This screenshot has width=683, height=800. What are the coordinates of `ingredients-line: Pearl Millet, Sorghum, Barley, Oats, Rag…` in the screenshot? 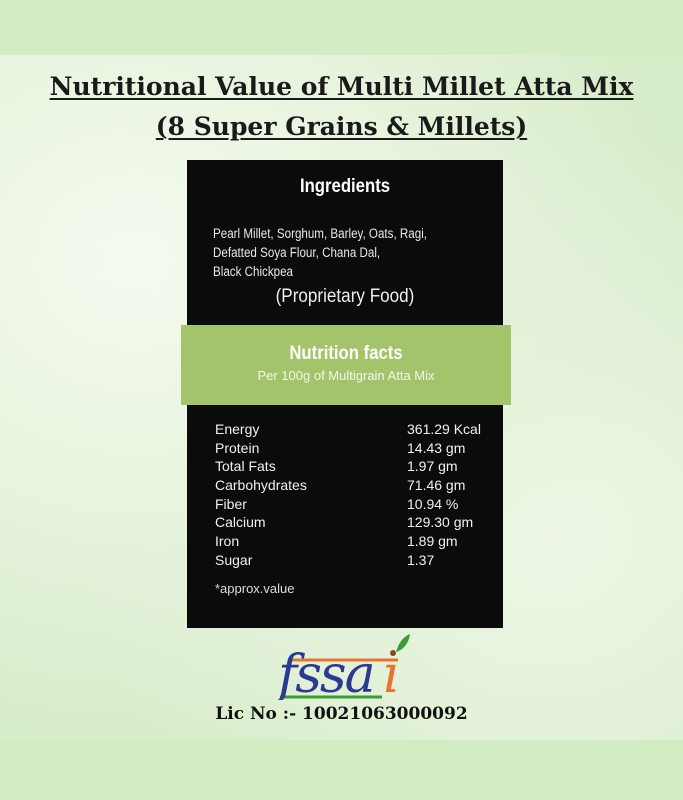 It's located at (320, 233).